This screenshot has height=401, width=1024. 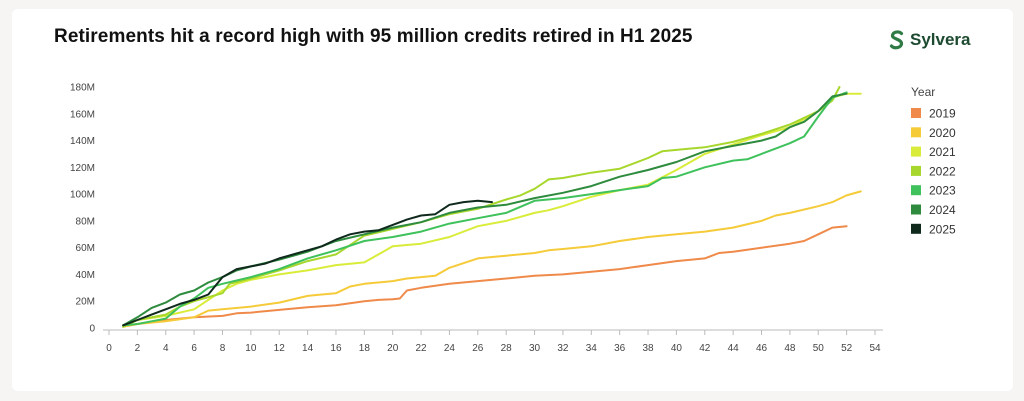 What do you see at coordinates (875, 348) in the screenshot?
I see `x-tick-label: 54` at bounding box center [875, 348].